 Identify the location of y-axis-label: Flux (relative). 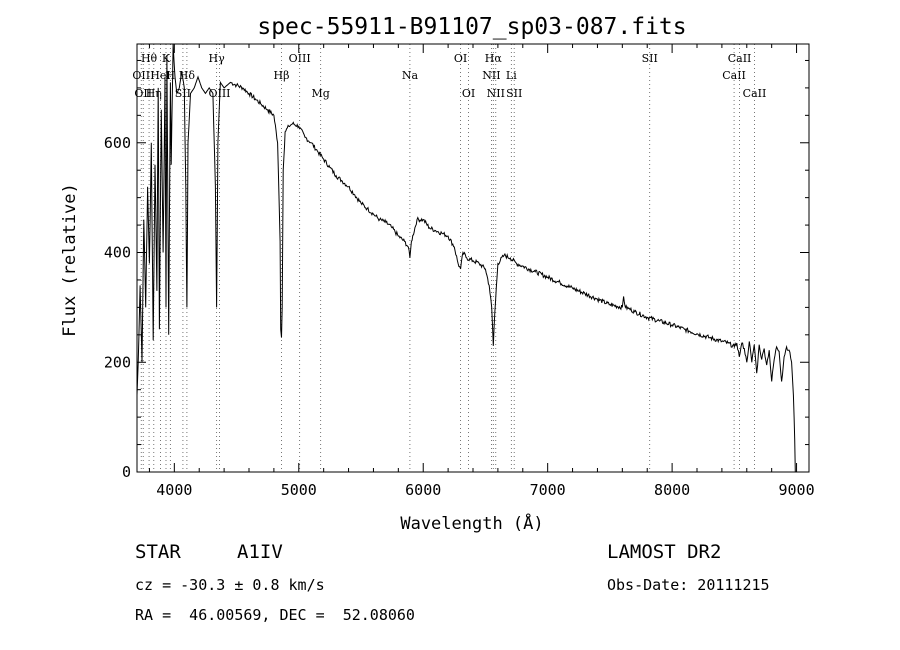
(70, 260).